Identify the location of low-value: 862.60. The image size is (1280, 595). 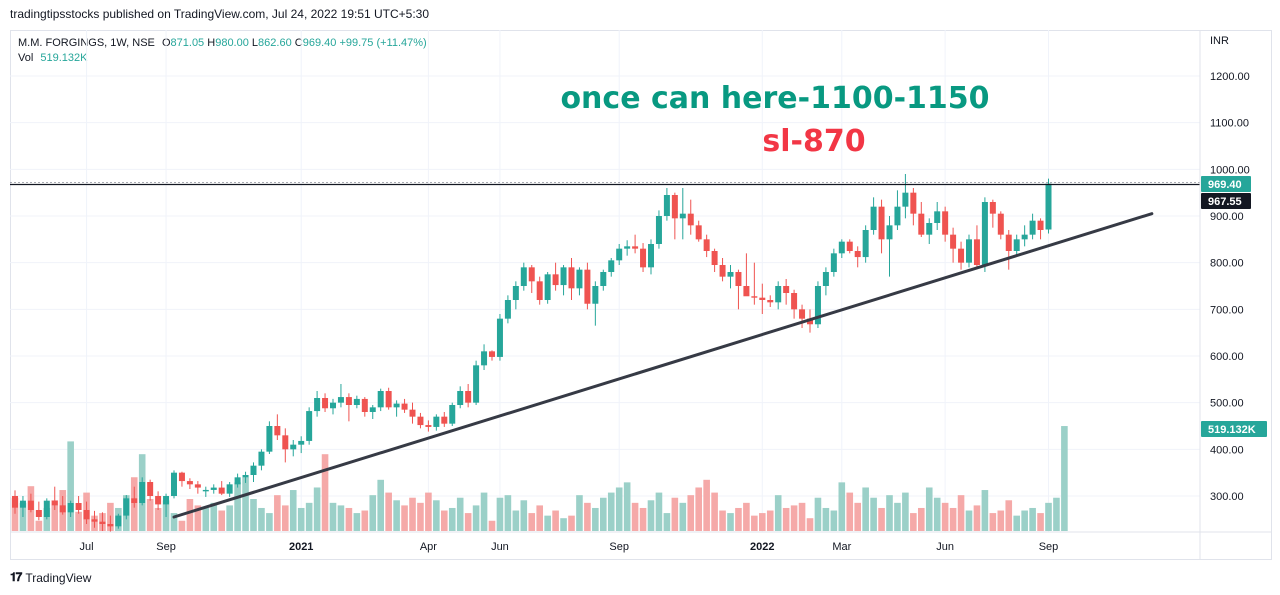
(275, 43).